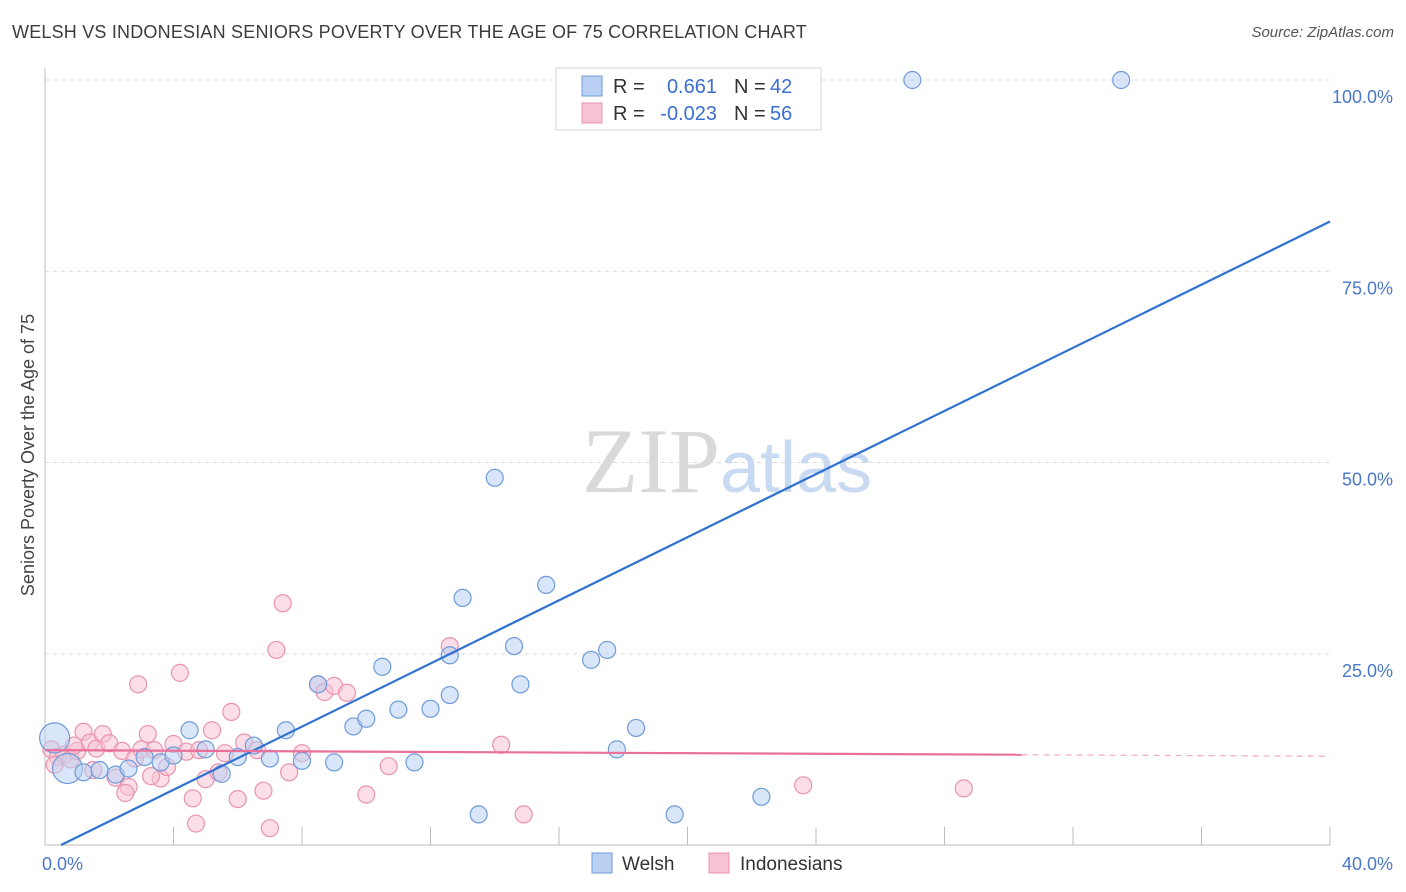 The height and width of the screenshot is (892, 1406). Describe the element at coordinates (1367, 864) in the screenshot. I see `x-tick-label-1: 40.0%` at that location.